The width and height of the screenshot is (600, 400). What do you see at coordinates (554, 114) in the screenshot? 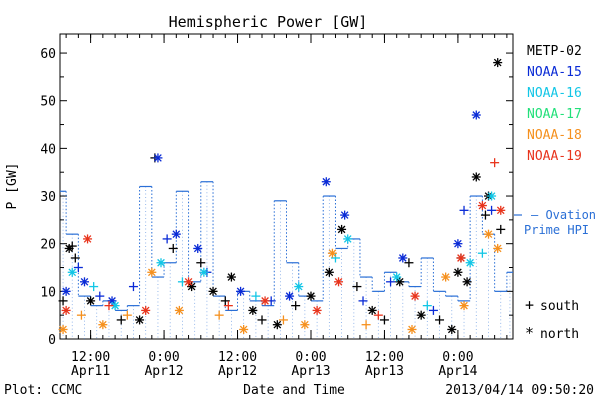
I see `legend-entry: NOAA-17` at bounding box center [554, 114].